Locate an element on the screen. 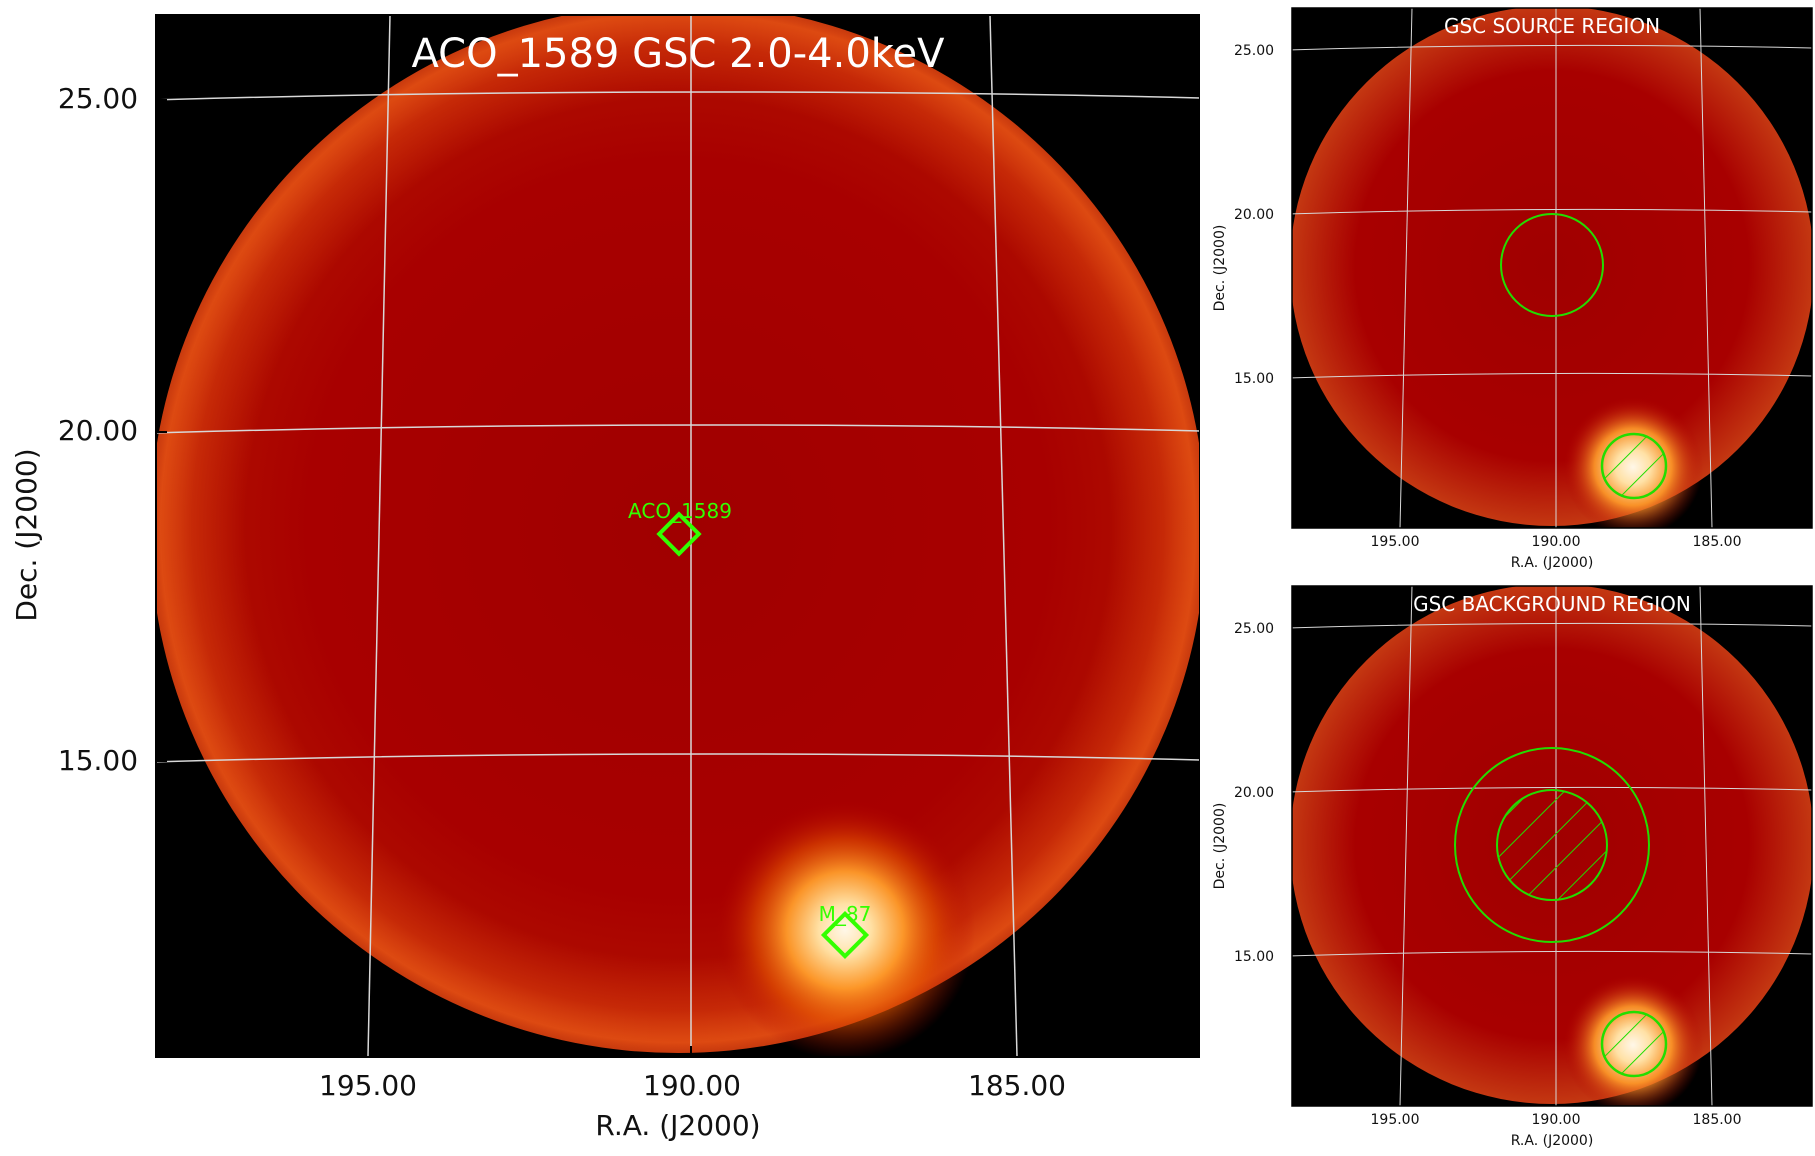  main-x-axis-label: R.A. (J2000) is located at coordinates (677, 1125).